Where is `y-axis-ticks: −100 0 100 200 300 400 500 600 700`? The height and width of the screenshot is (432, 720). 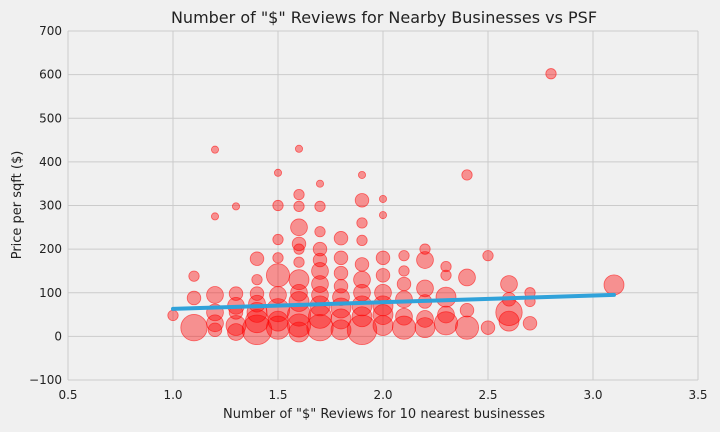
y-axis-ticks: −100 0 100 200 300 400 500 600 700 is located at coordinates (45, 205).